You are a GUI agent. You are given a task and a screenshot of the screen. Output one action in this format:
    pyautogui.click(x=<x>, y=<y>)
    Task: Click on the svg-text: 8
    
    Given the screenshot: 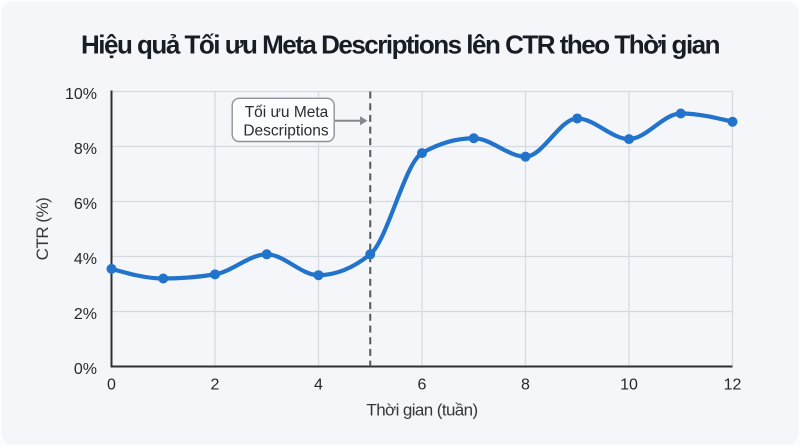 What is the action you would take?
    pyautogui.click(x=525, y=385)
    